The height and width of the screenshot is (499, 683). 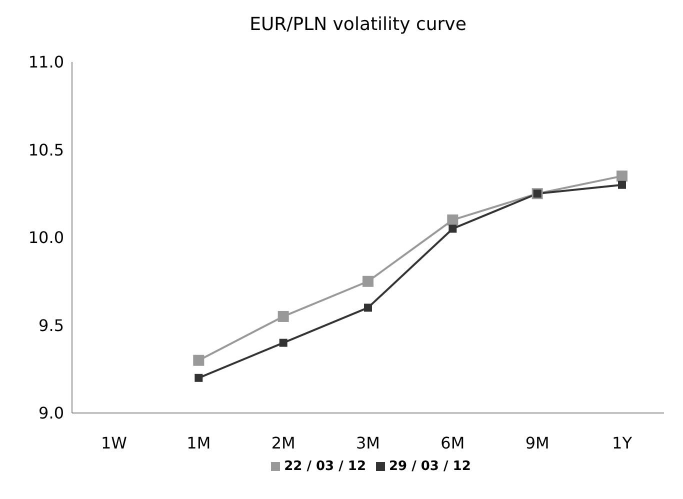 What do you see at coordinates (368, 442) in the screenshot?
I see `x-tick-label: 3M` at bounding box center [368, 442].